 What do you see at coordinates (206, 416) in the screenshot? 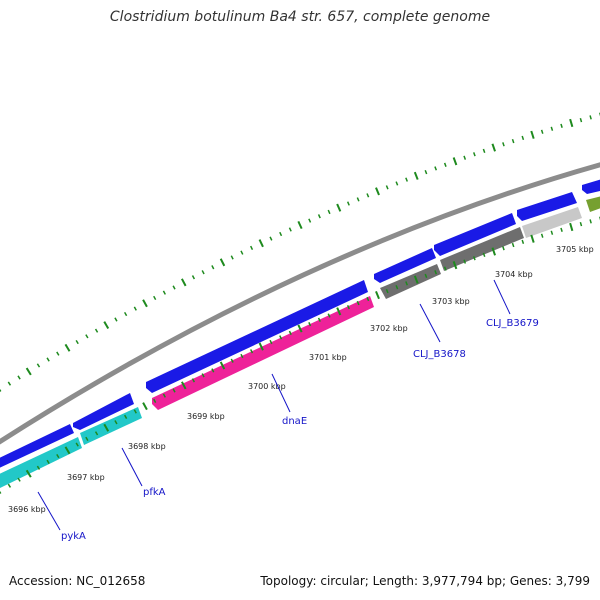
I see `tick-label: 3699 kbp` at bounding box center [206, 416].